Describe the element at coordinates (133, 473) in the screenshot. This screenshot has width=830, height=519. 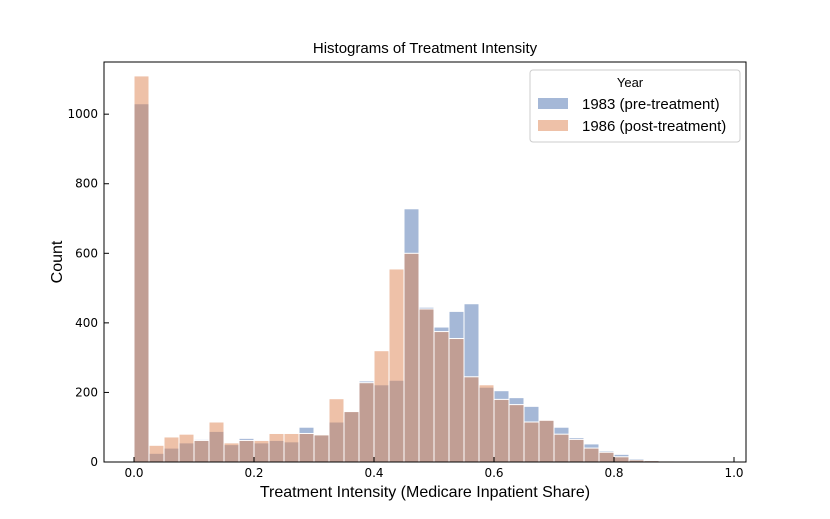
I see `x-tick-label: 0.0` at that location.